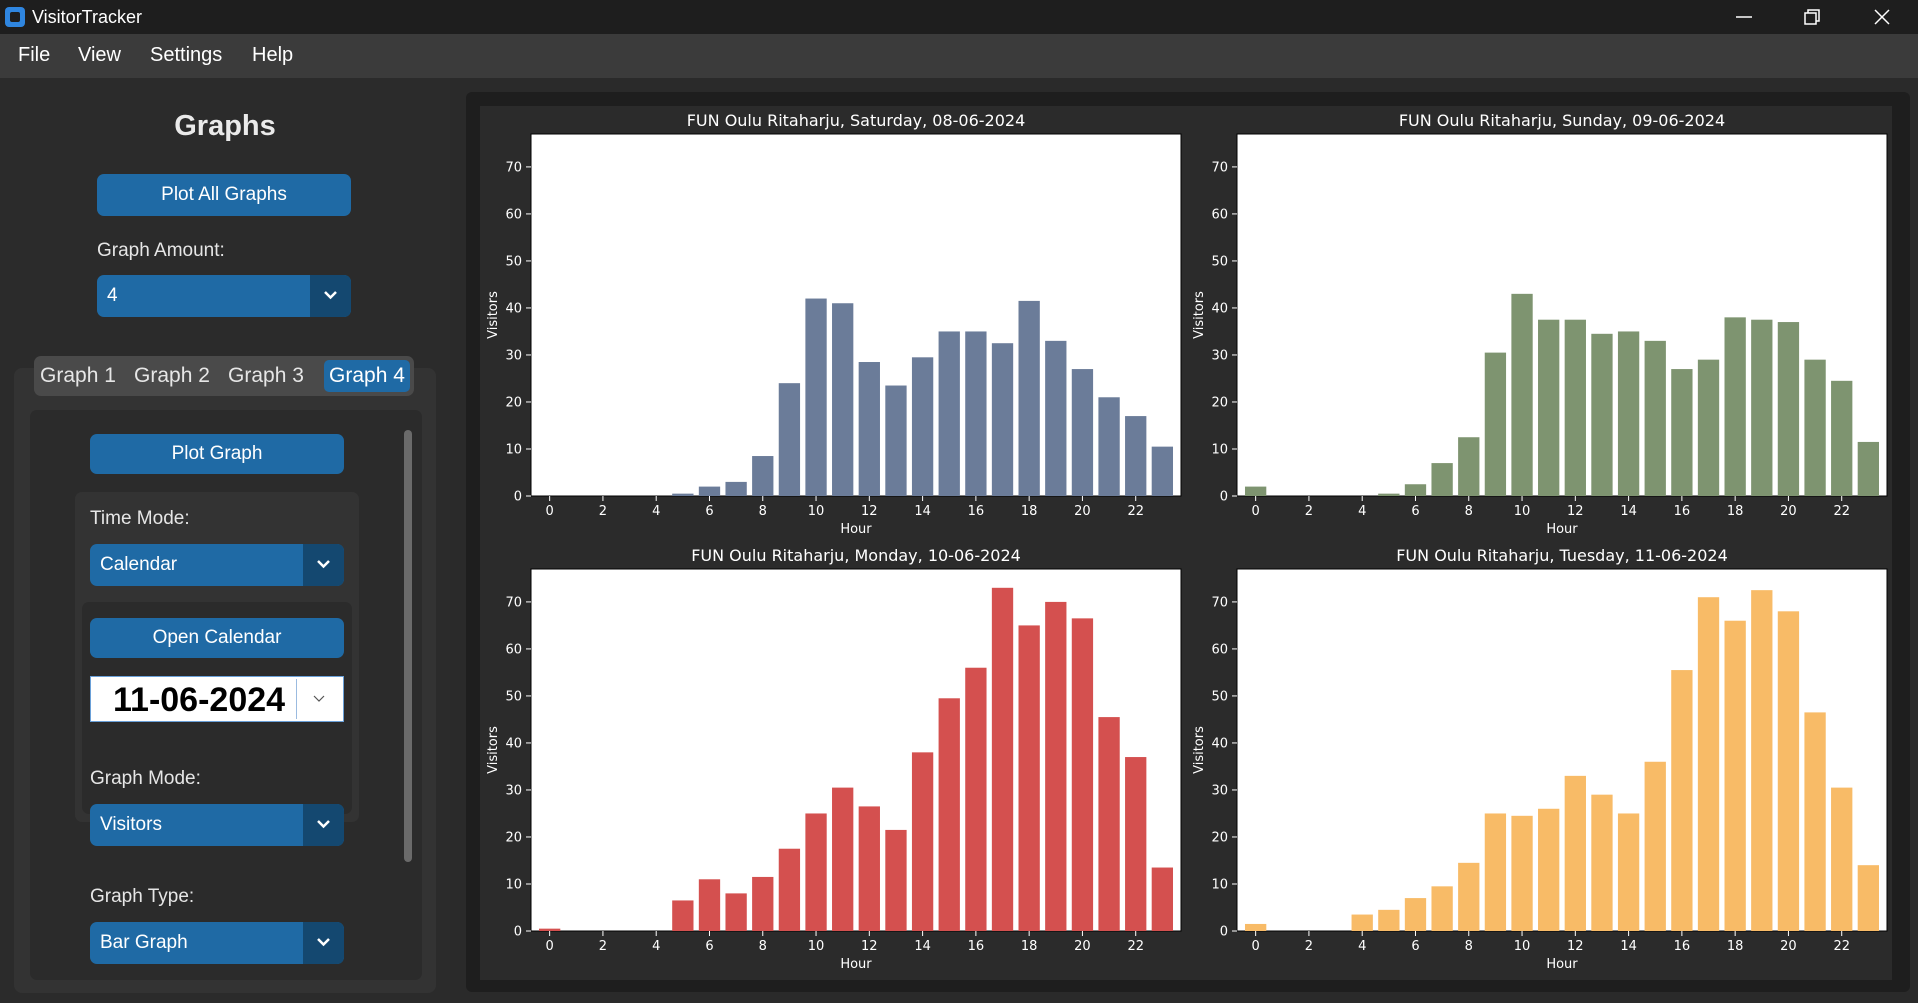 The width and height of the screenshot is (1918, 1003). What do you see at coordinates (78, 375) in the screenshot?
I see `tab-graph-1: Graph 1` at bounding box center [78, 375].